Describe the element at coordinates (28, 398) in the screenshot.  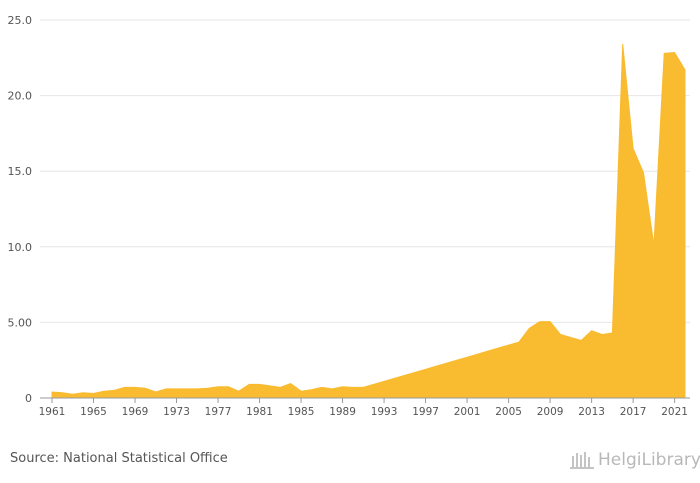
I see `y-tick-label: 0` at that location.